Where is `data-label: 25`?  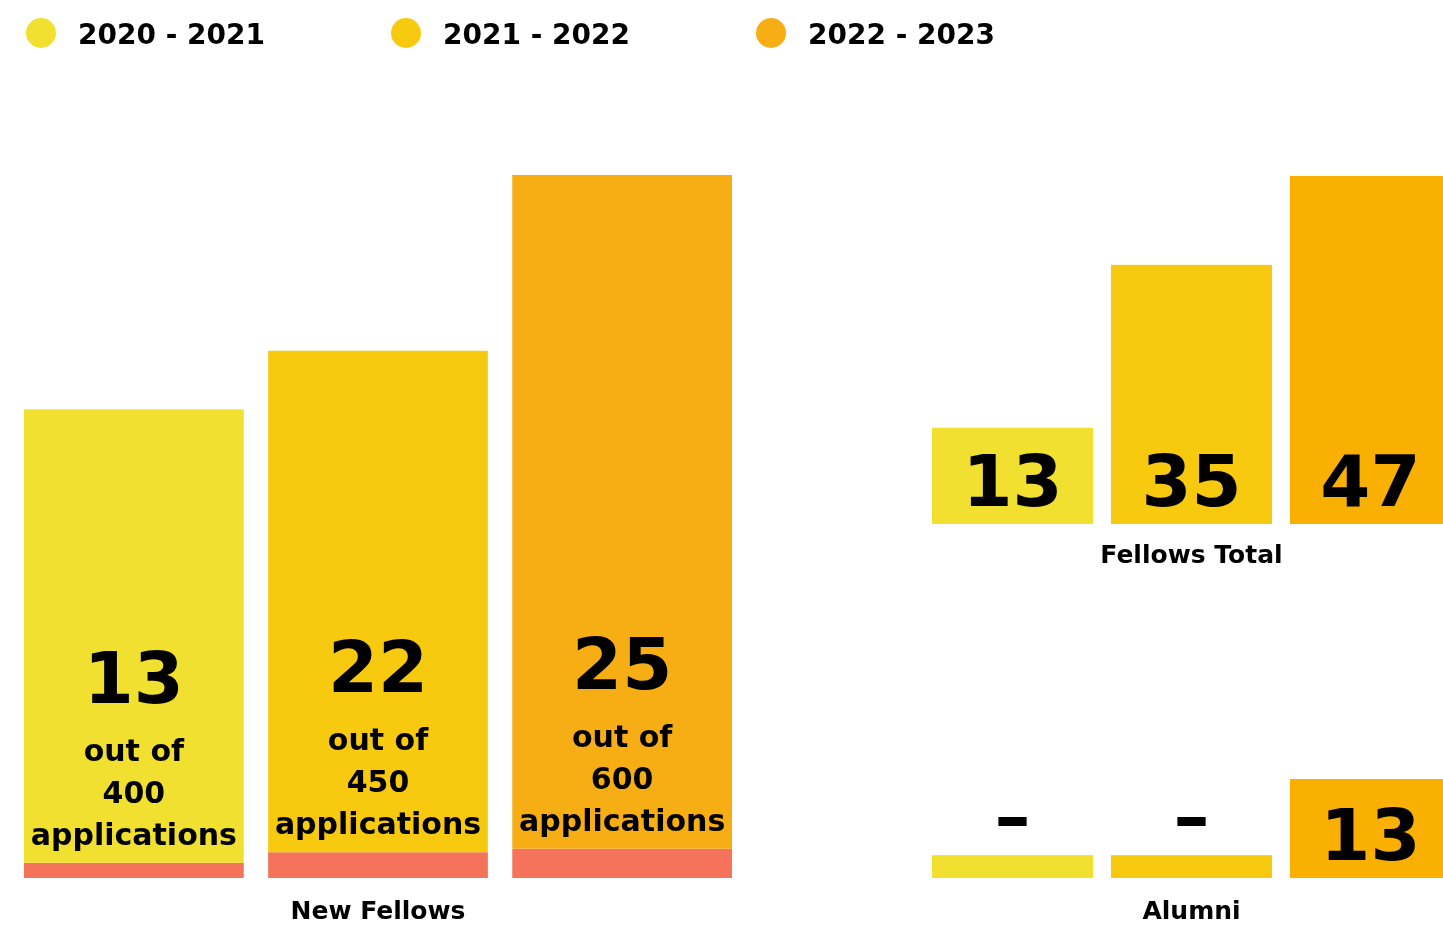 data-label: 25 is located at coordinates (622, 663).